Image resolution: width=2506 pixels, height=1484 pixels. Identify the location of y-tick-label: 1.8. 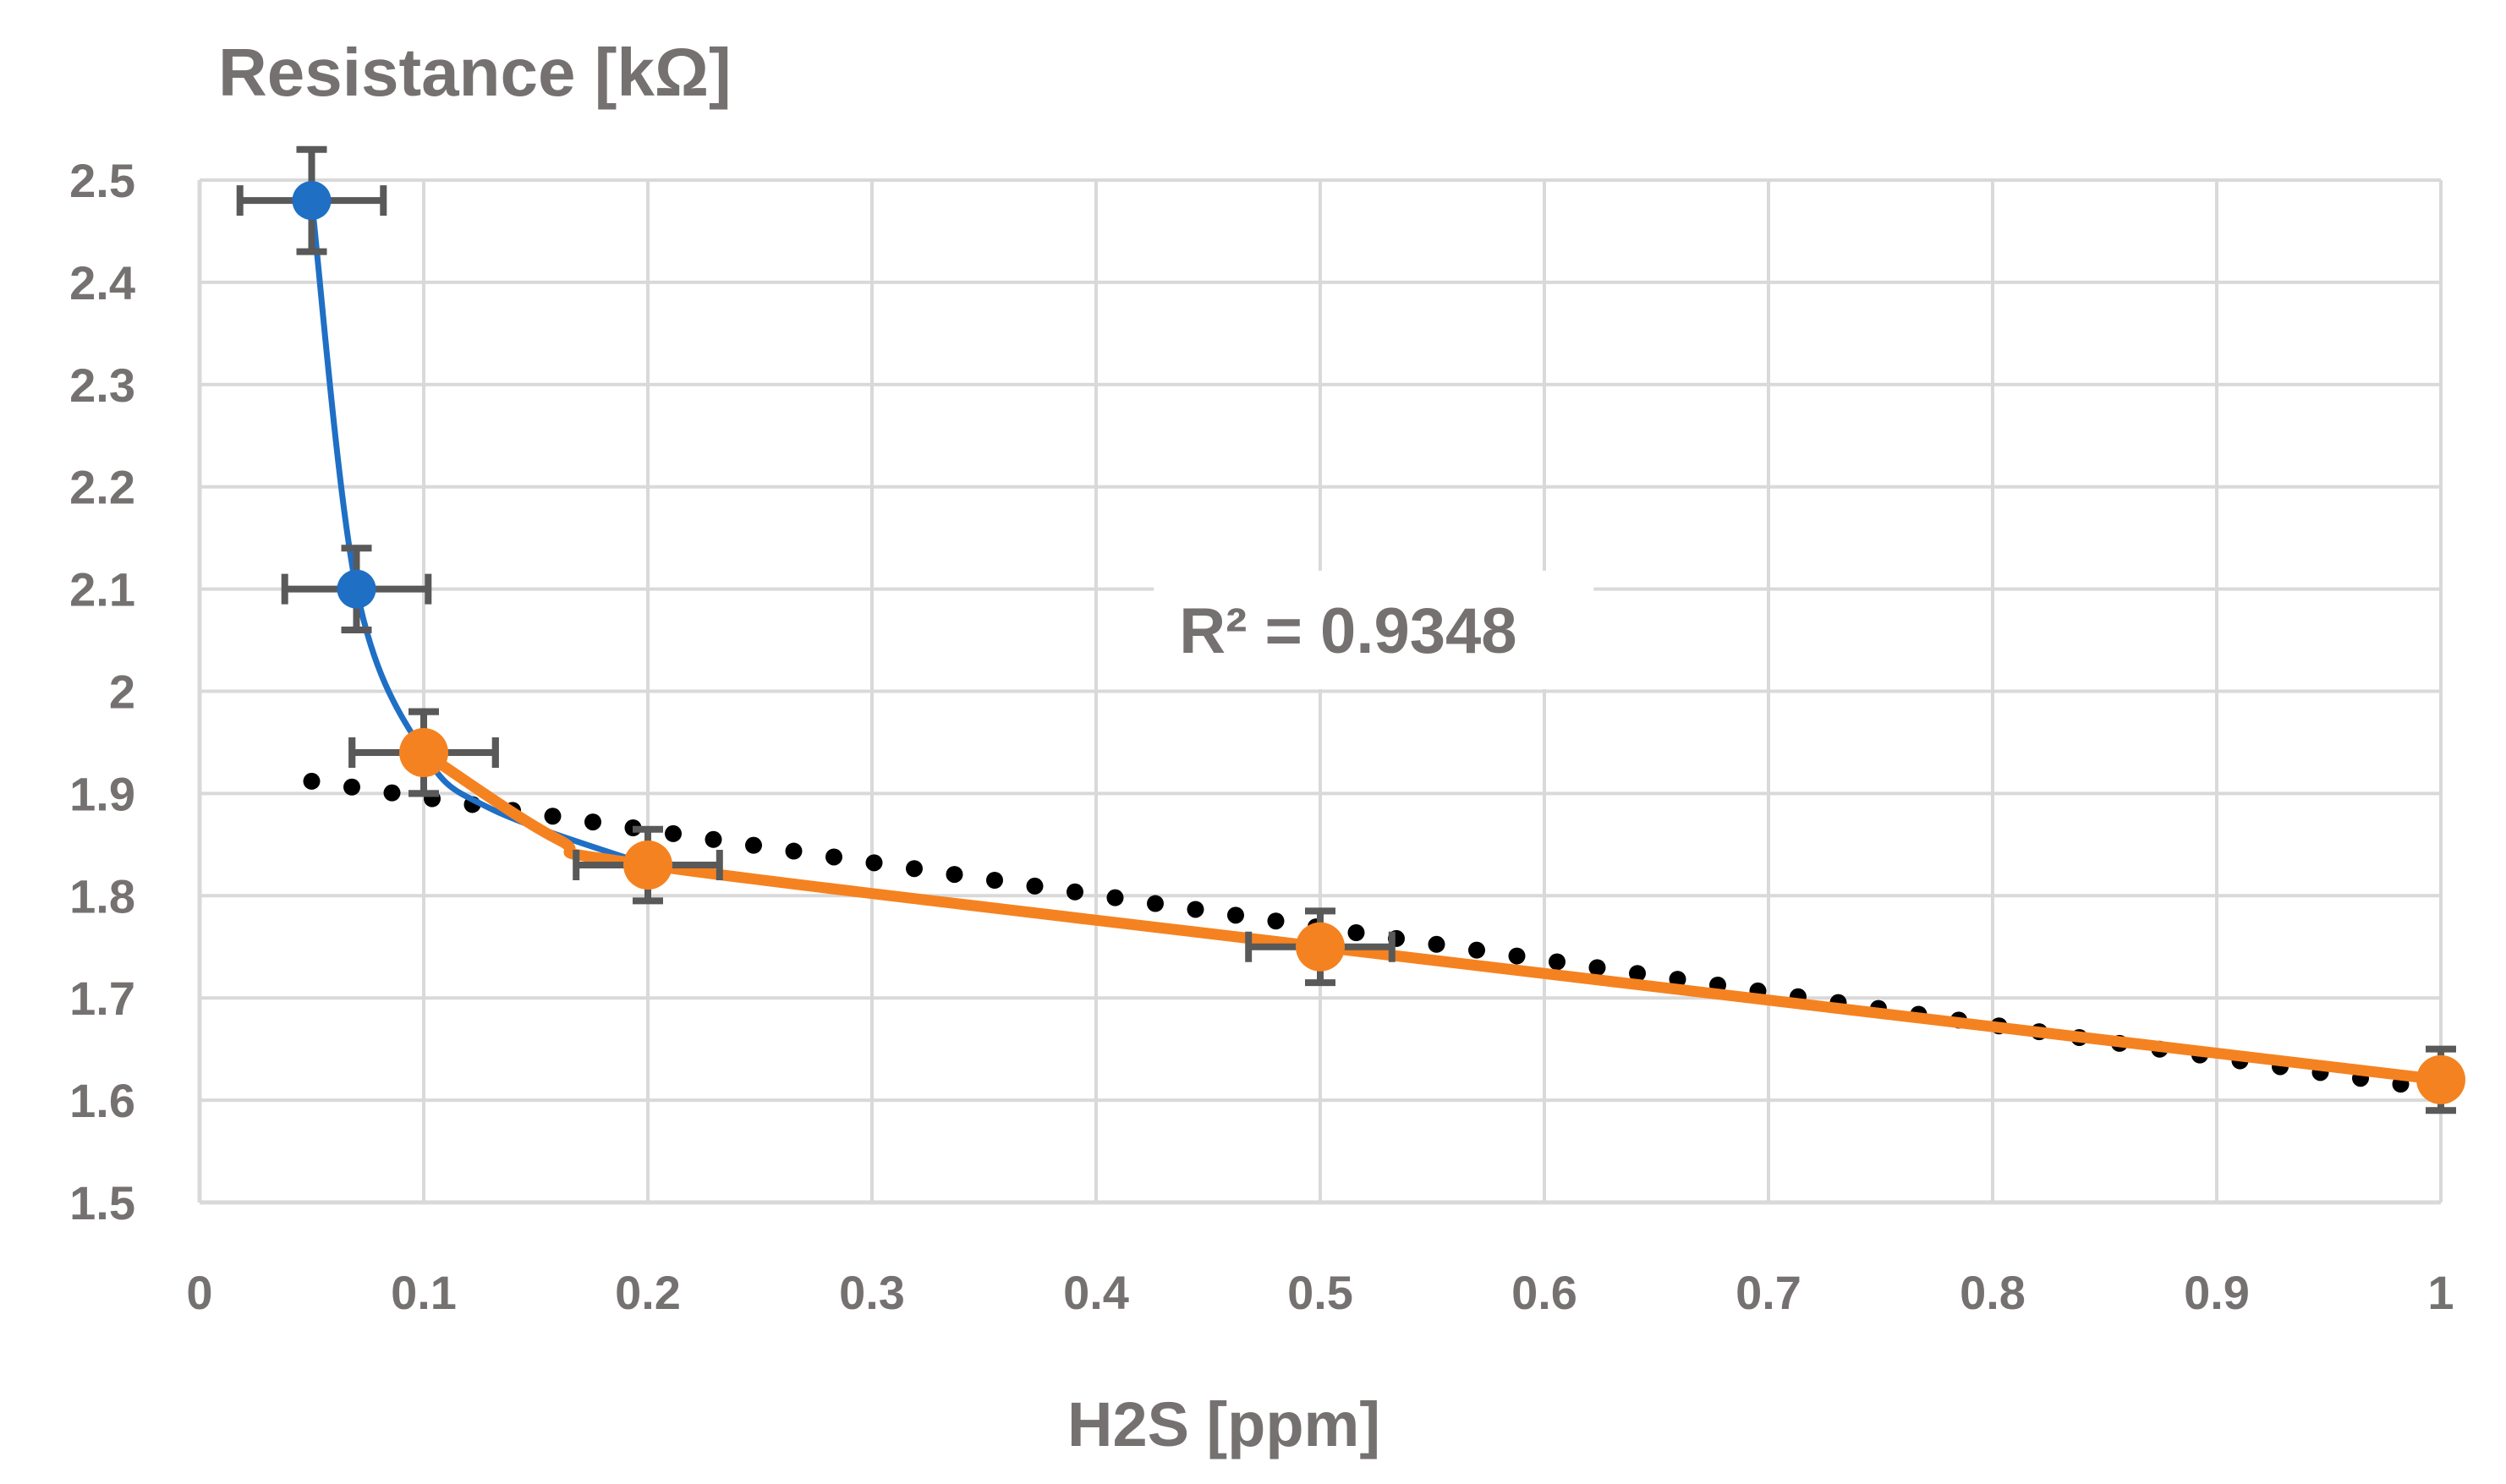
(102, 896).